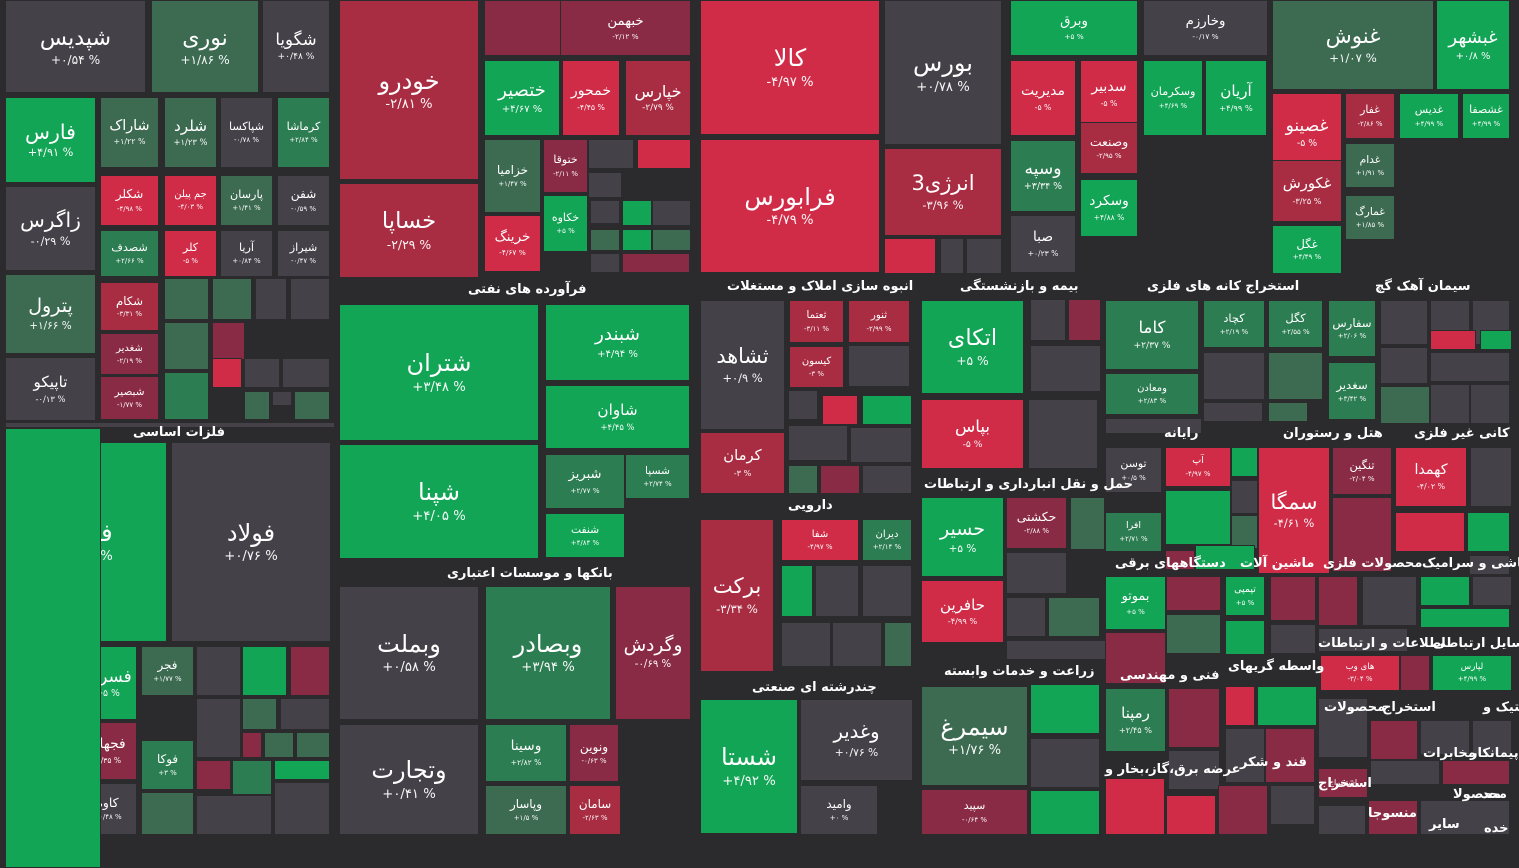 The height and width of the screenshot is (868, 1519). What do you see at coordinates (246, 253) in the screenshot?
I see `stock-tile-15: آریا +۰/۸۴ %` at bounding box center [246, 253].